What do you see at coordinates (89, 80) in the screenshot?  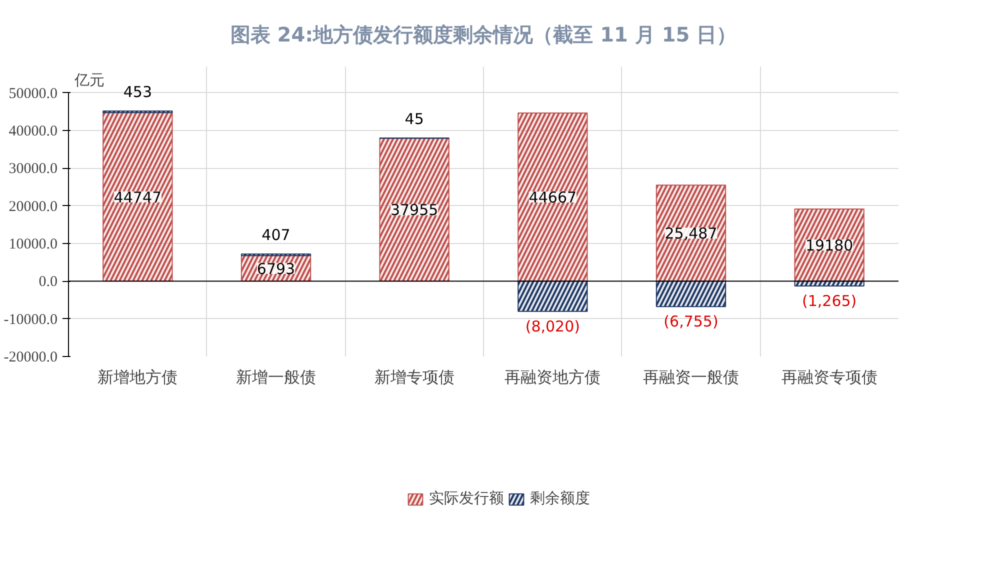 I see `text: 亿元` at bounding box center [89, 80].